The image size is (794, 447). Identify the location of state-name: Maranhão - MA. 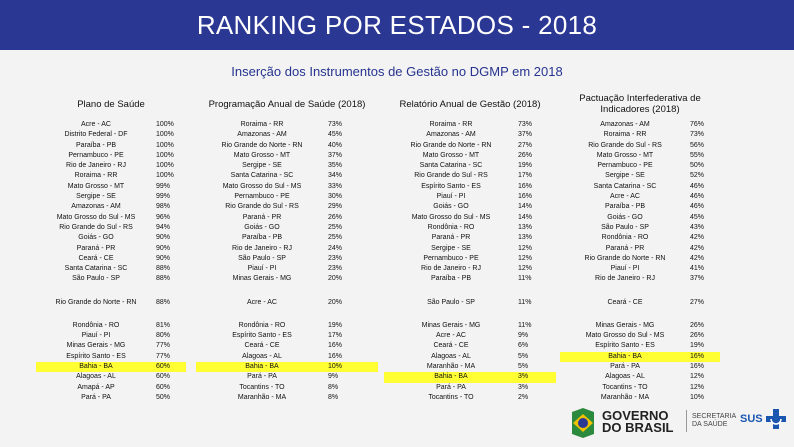
(262, 397).